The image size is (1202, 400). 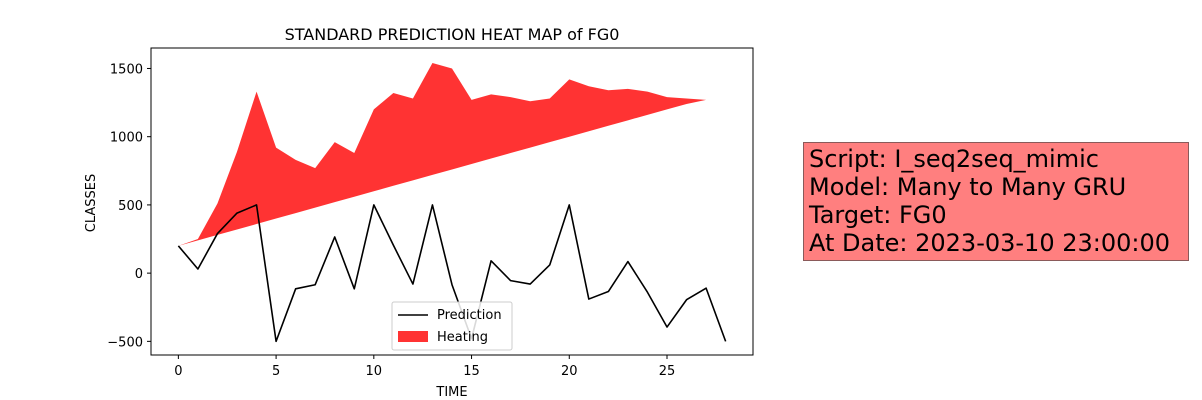 I want to click on y-tick-label: 0, so click(x=139, y=274).